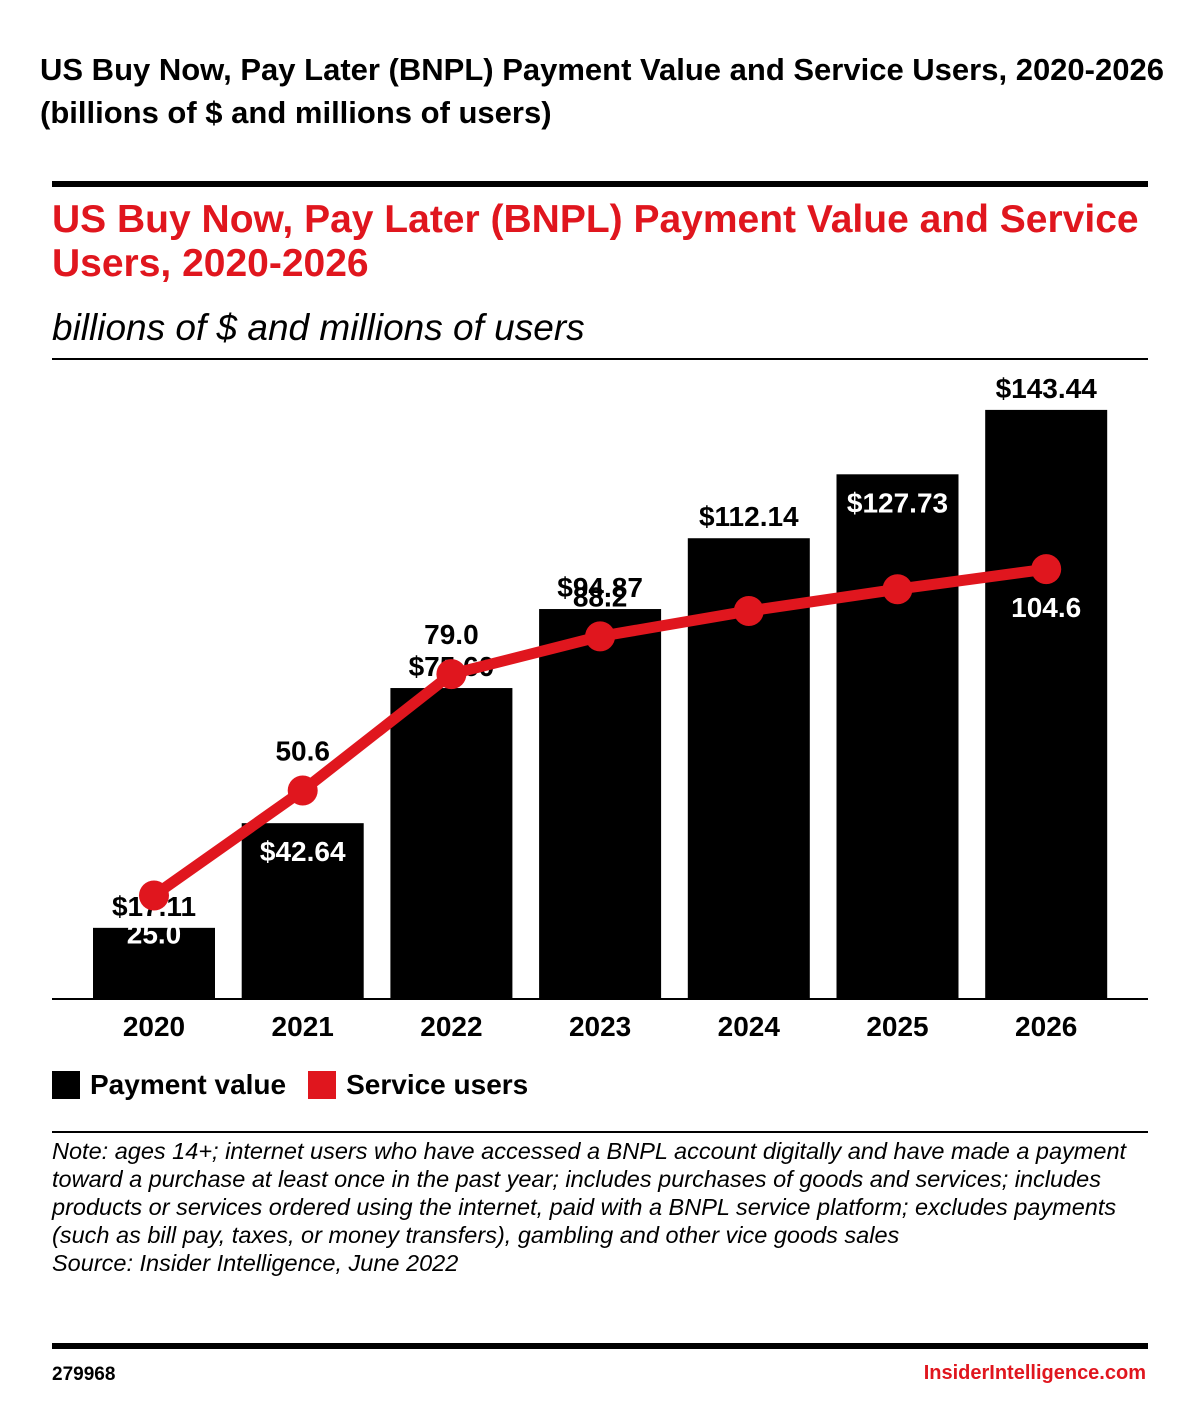  Describe the element at coordinates (451, 634) in the screenshot. I see `service-users-label: 79.0` at that location.